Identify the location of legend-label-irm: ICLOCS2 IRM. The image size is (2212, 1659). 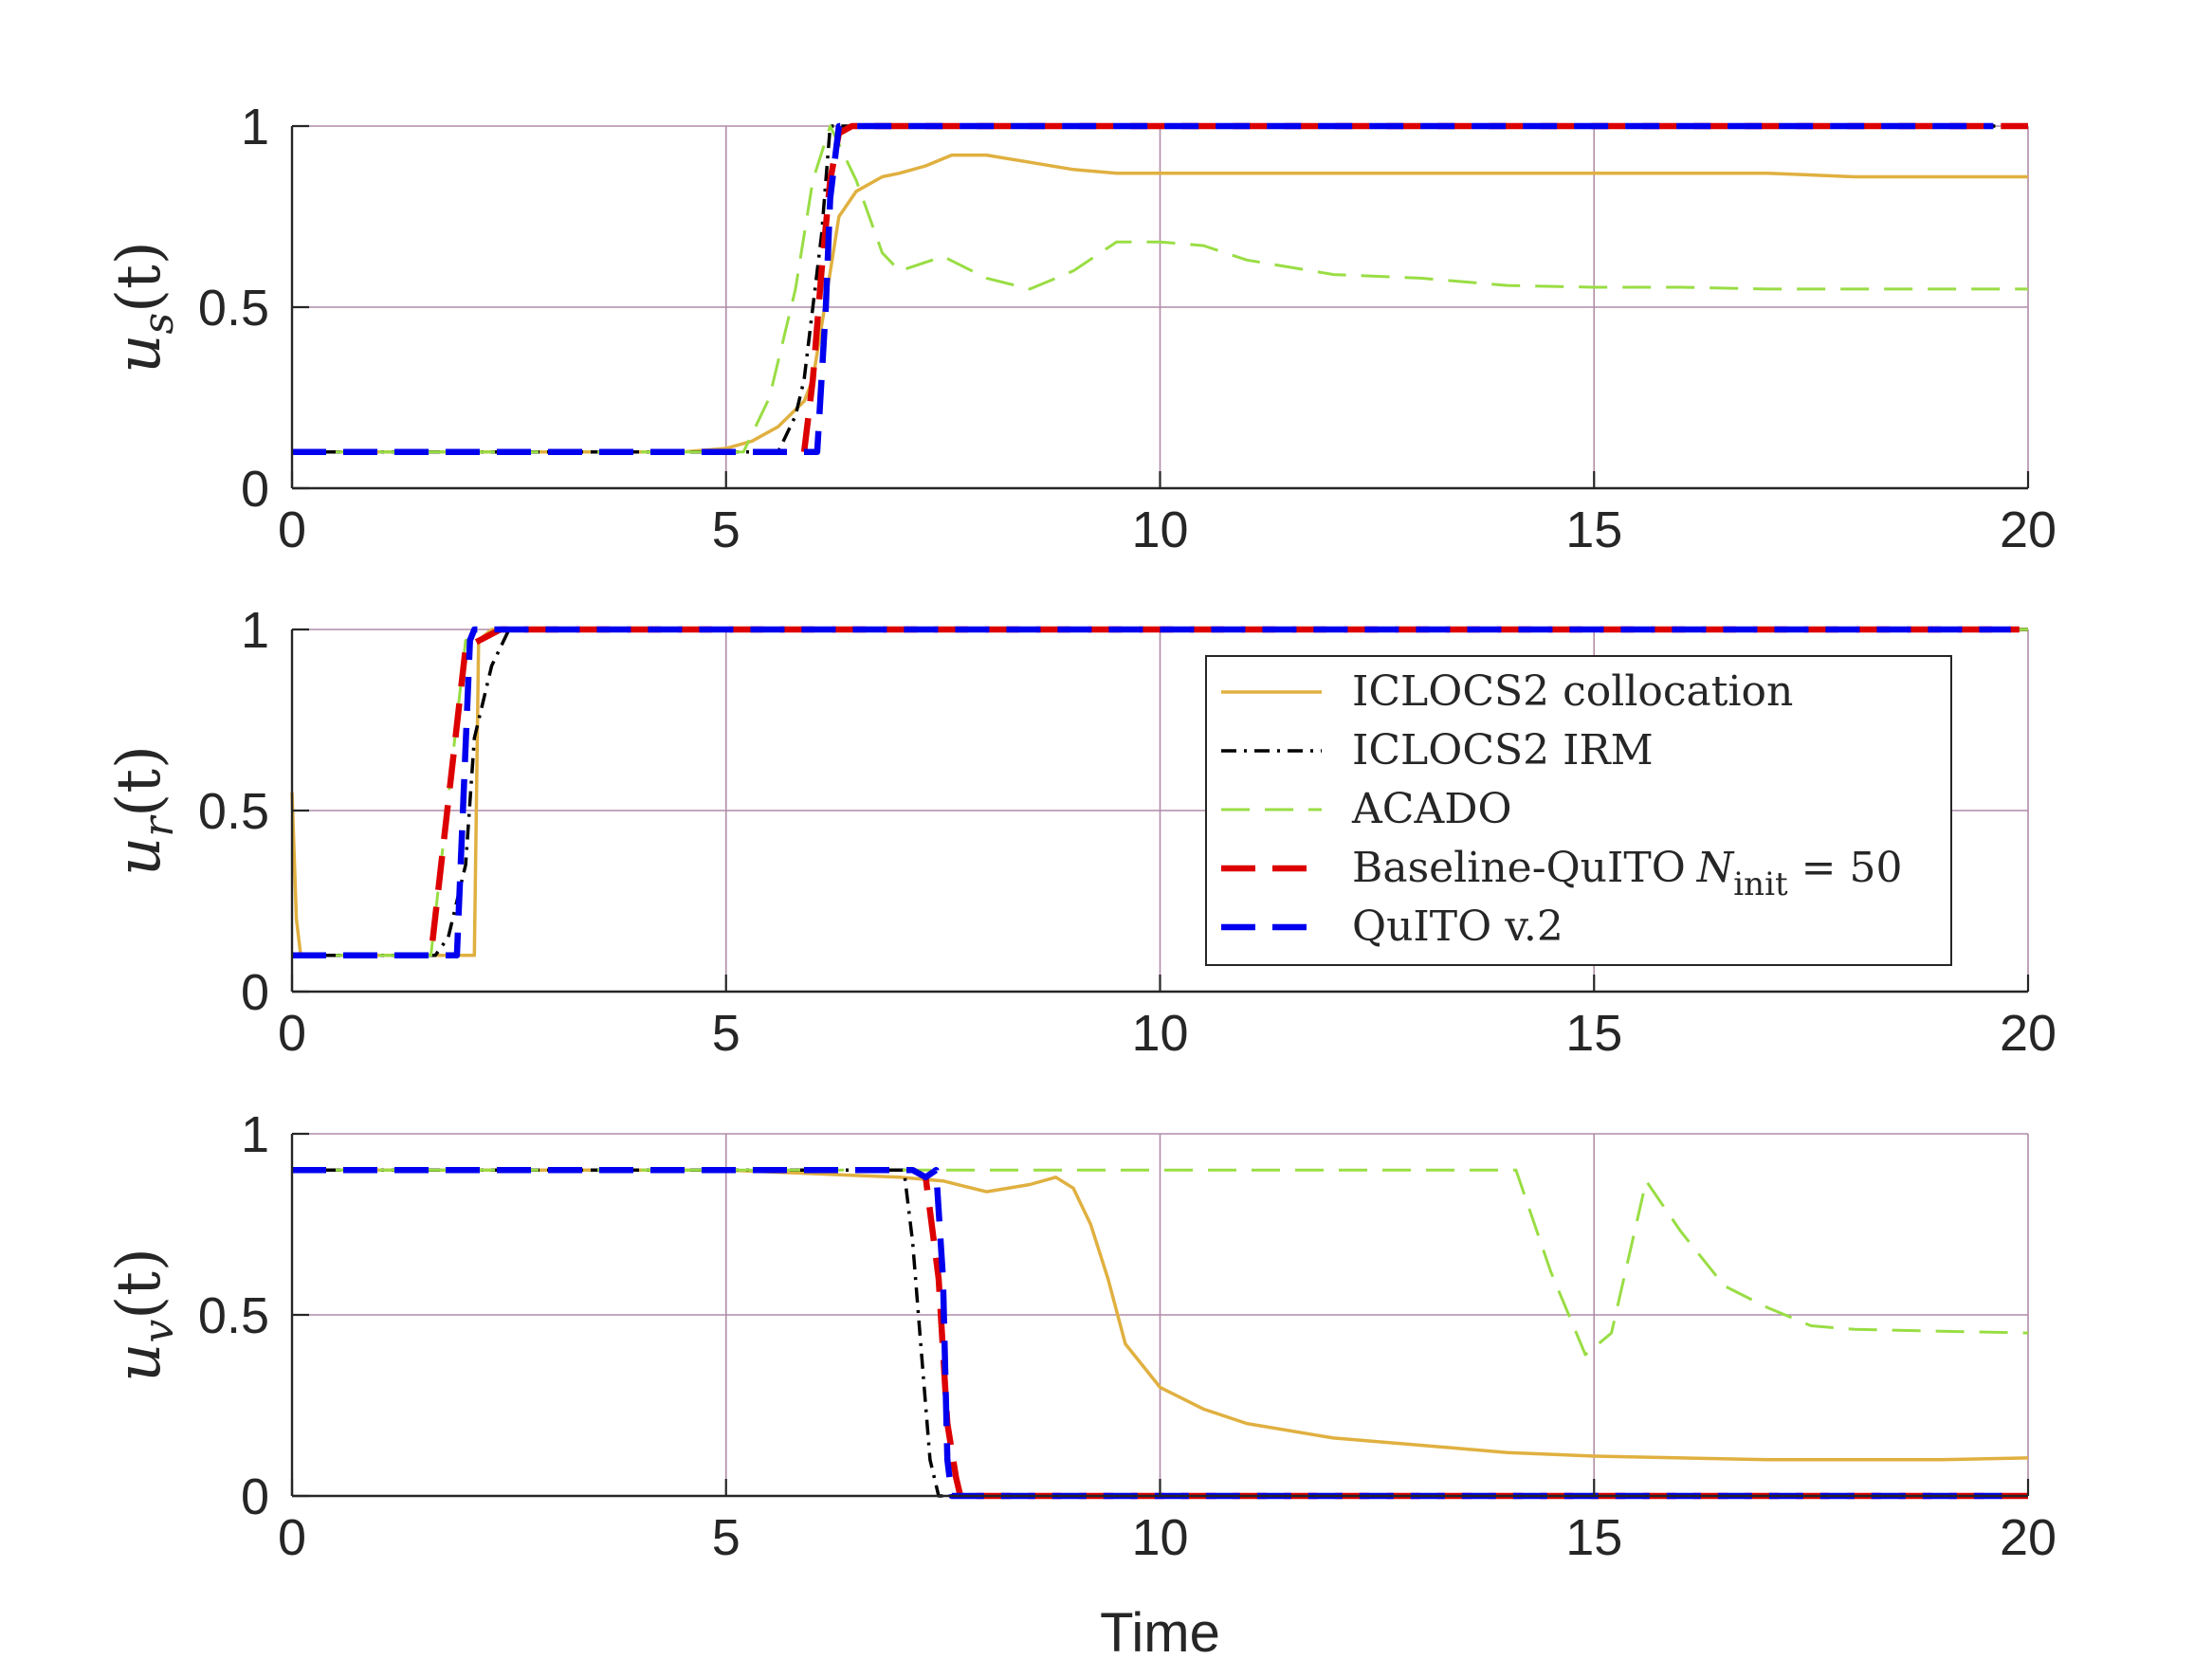
(1503, 750).